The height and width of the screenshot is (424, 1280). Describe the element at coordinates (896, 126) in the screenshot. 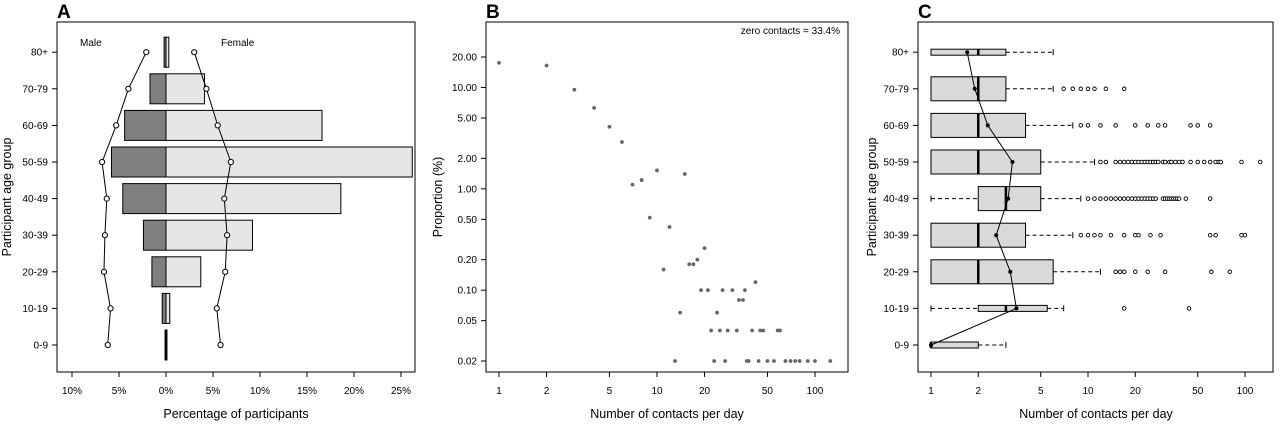

I see `panel-c-ytick-label: 60-69` at that location.